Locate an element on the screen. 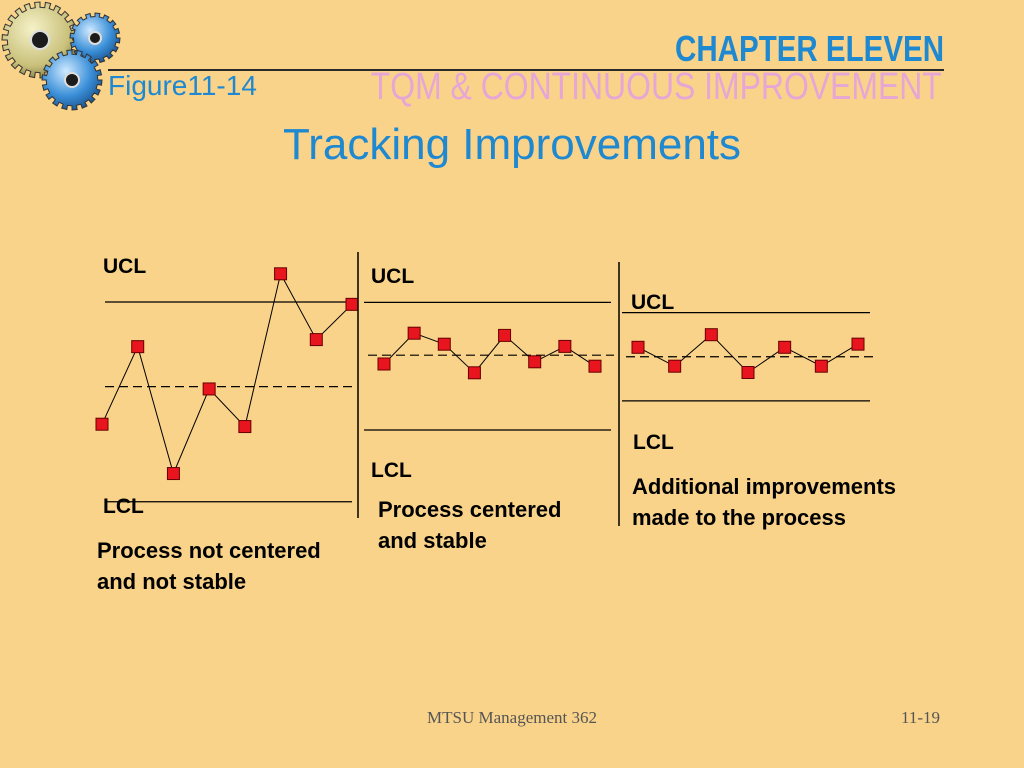 This screenshot has height=768, width=1024. chart-1-caption-line-2: and not stable is located at coordinates (172, 581).